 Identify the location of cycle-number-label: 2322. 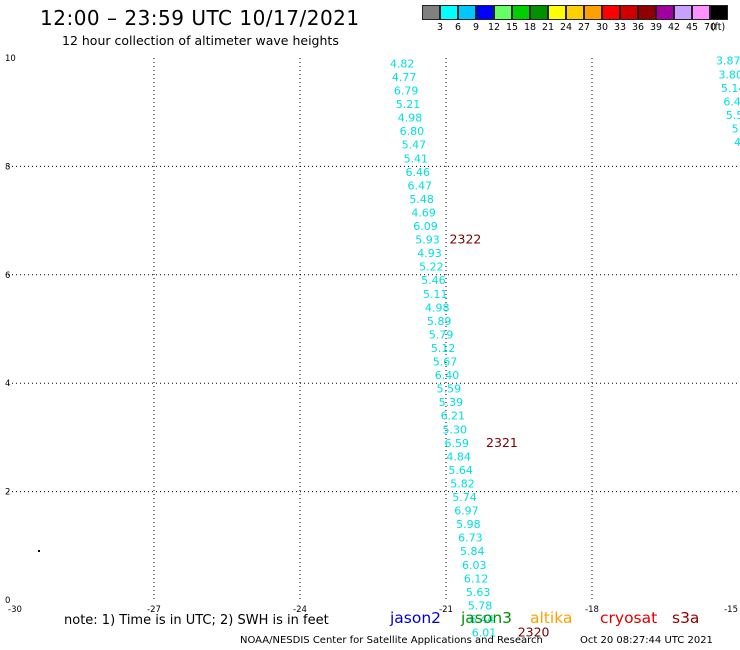
(466, 239).